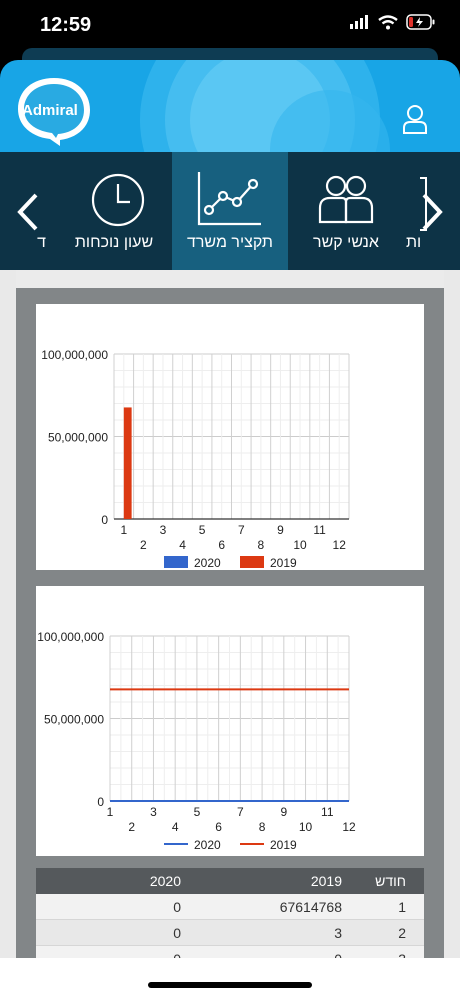 Image resolution: width=460 pixels, height=996 pixels. What do you see at coordinates (230, 933) in the screenshot?
I see `table-row: 2 3 0` at bounding box center [230, 933].